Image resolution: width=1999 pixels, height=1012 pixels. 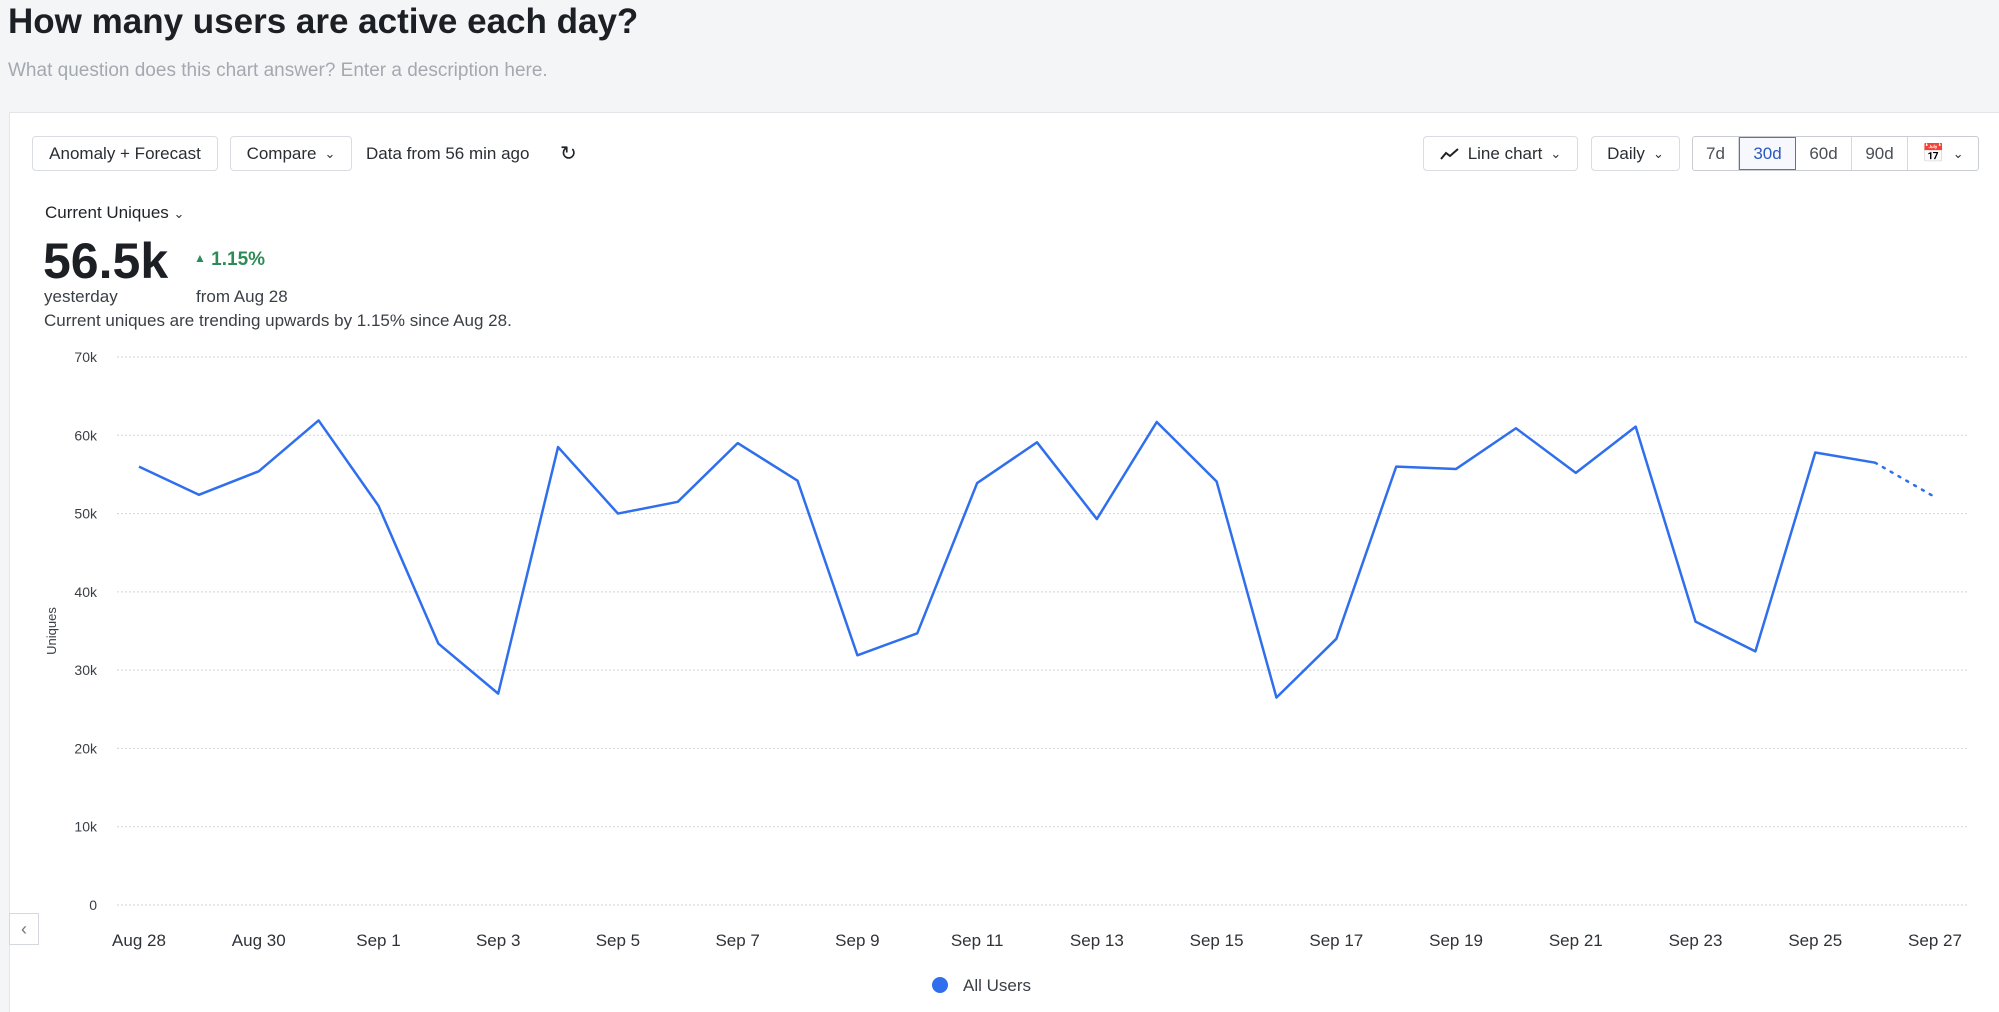 I want to click on x-tick-label: Sep 27, so click(x=1935, y=940).